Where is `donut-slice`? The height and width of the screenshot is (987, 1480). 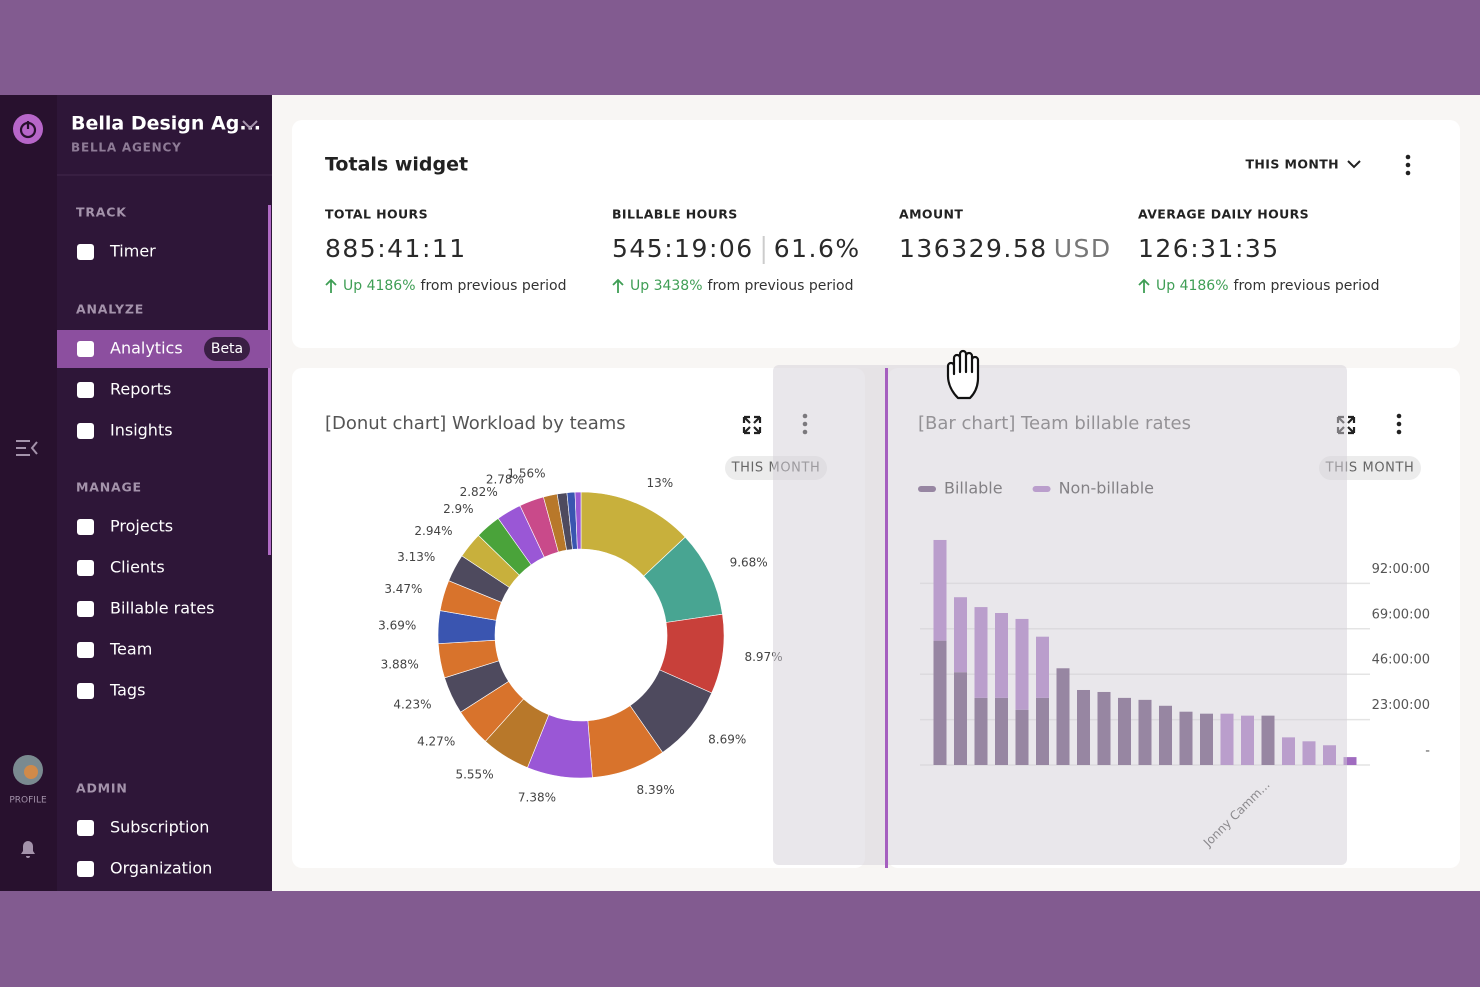 donut-slice is located at coordinates (578, 520).